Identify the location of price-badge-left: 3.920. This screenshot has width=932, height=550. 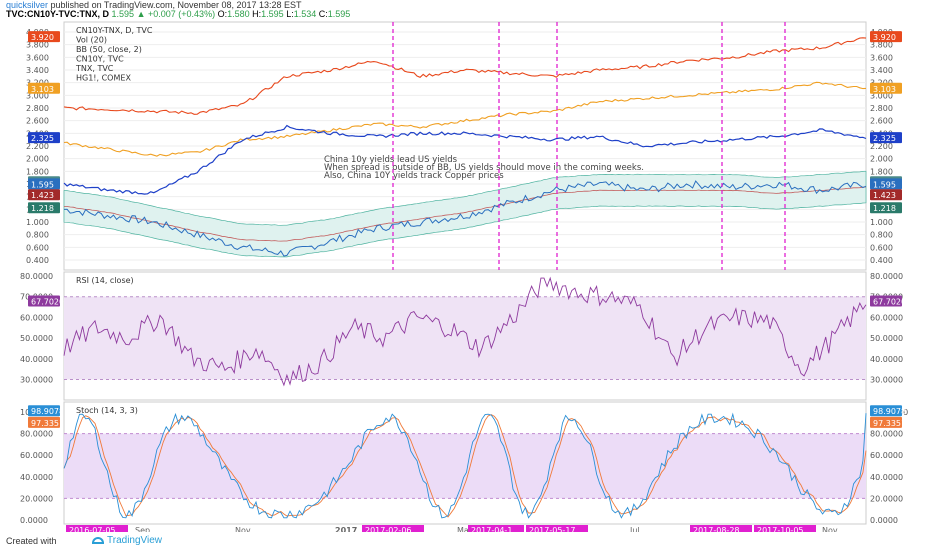
(44, 37).